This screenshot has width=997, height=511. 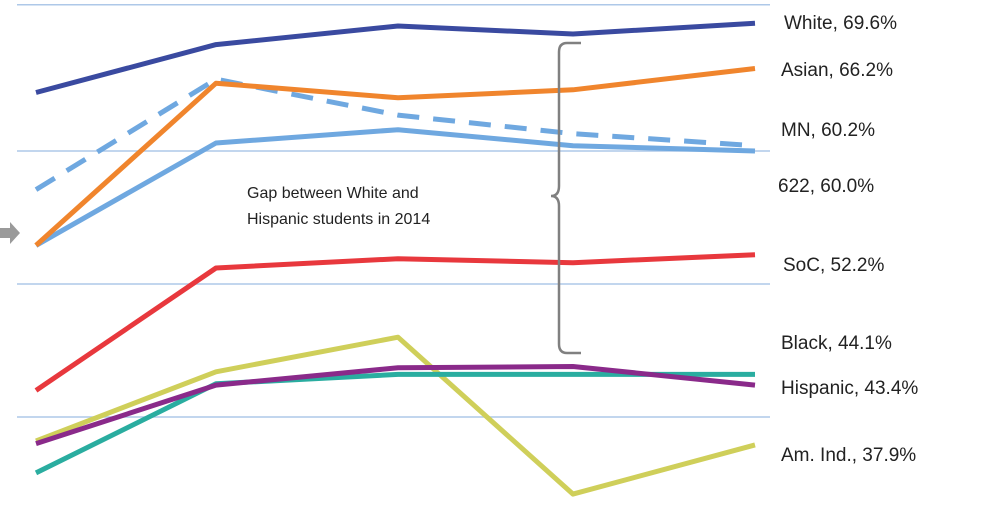 What do you see at coordinates (849, 388) in the screenshot?
I see `end-label-hispanic: Hispanic, 43.4%` at bounding box center [849, 388].